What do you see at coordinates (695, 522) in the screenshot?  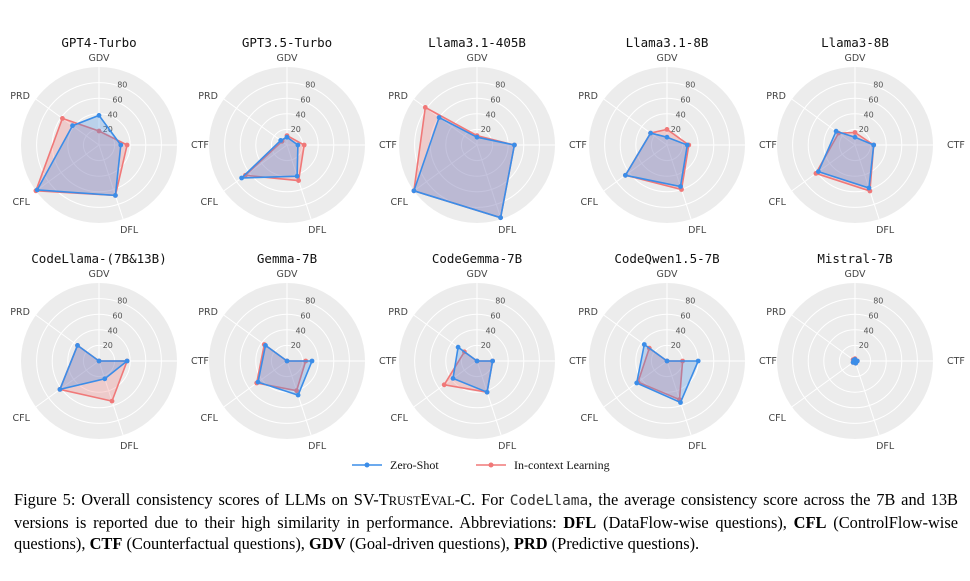 I see `caption-dfl-desc: (DataFlow-wise questions),` at bounding box center [695, 522].